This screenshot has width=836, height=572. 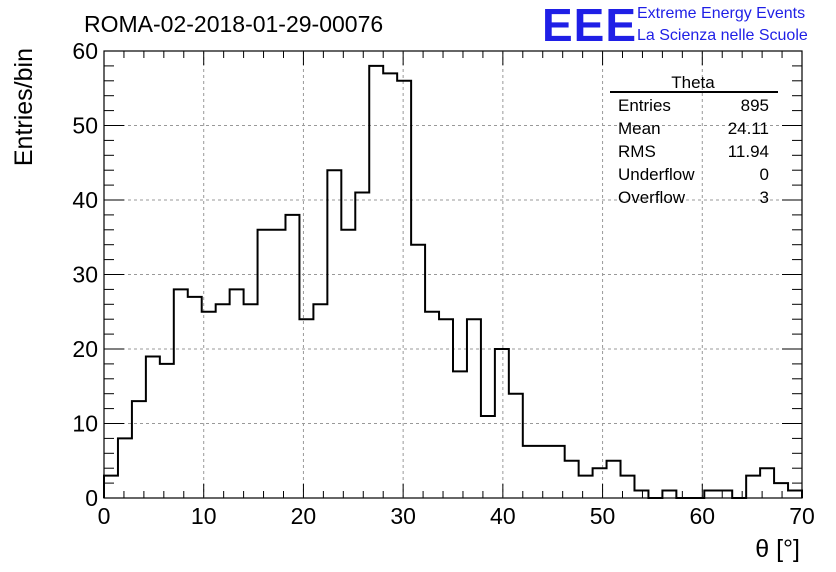 What do you see at coordinates (755, 105) in the screenshot?
I see `stats-value-entries: 895` at bounding box center [755, 105].